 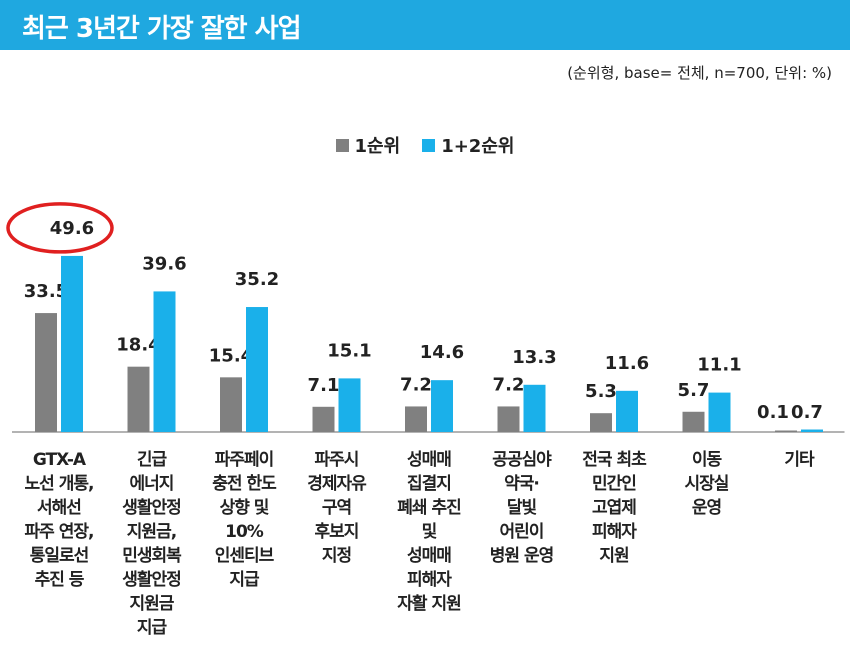 I want to click on value-label-rank12-5: 13.3, so click(x=534, y=357).